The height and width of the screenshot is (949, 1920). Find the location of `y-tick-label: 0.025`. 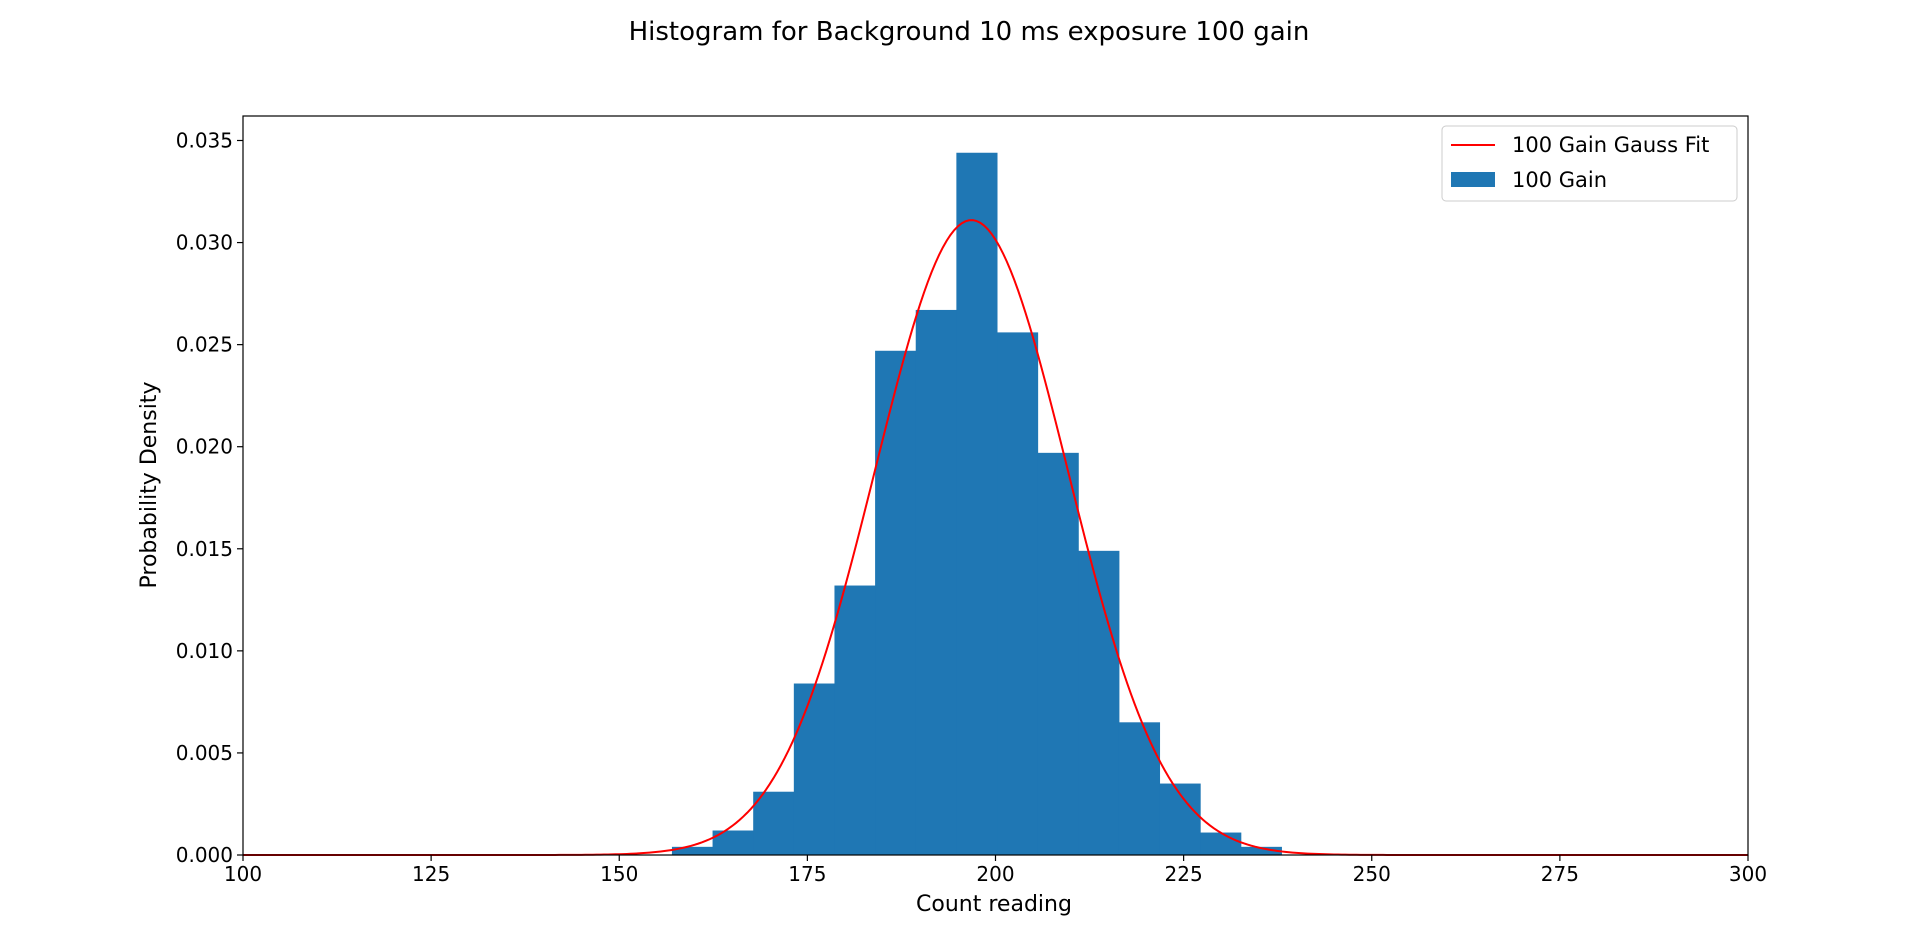

y-tick-label: 0.025 is located at coordinates (204, 345).